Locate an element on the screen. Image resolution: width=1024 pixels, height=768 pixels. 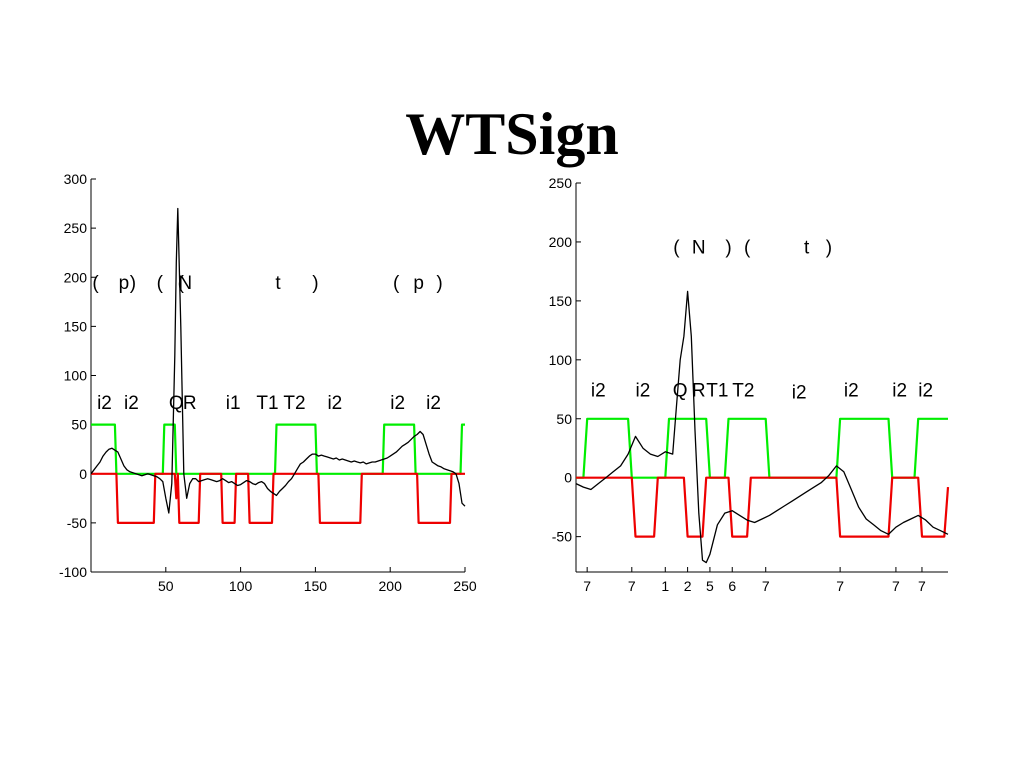
y-tick-label: 300 is located at coordinates (76, 179).